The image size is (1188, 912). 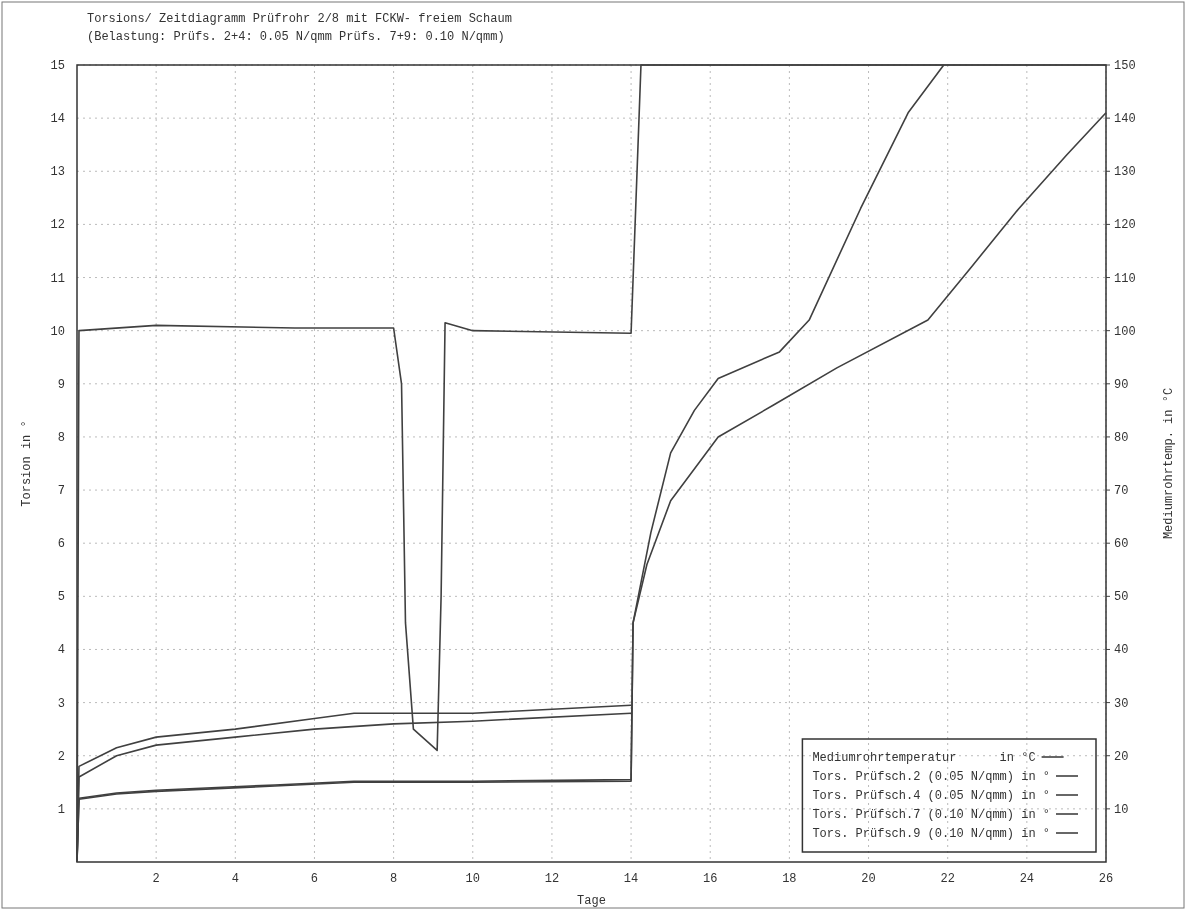 I want to click on x-tick-label: 4, so click(x=235, y=879).